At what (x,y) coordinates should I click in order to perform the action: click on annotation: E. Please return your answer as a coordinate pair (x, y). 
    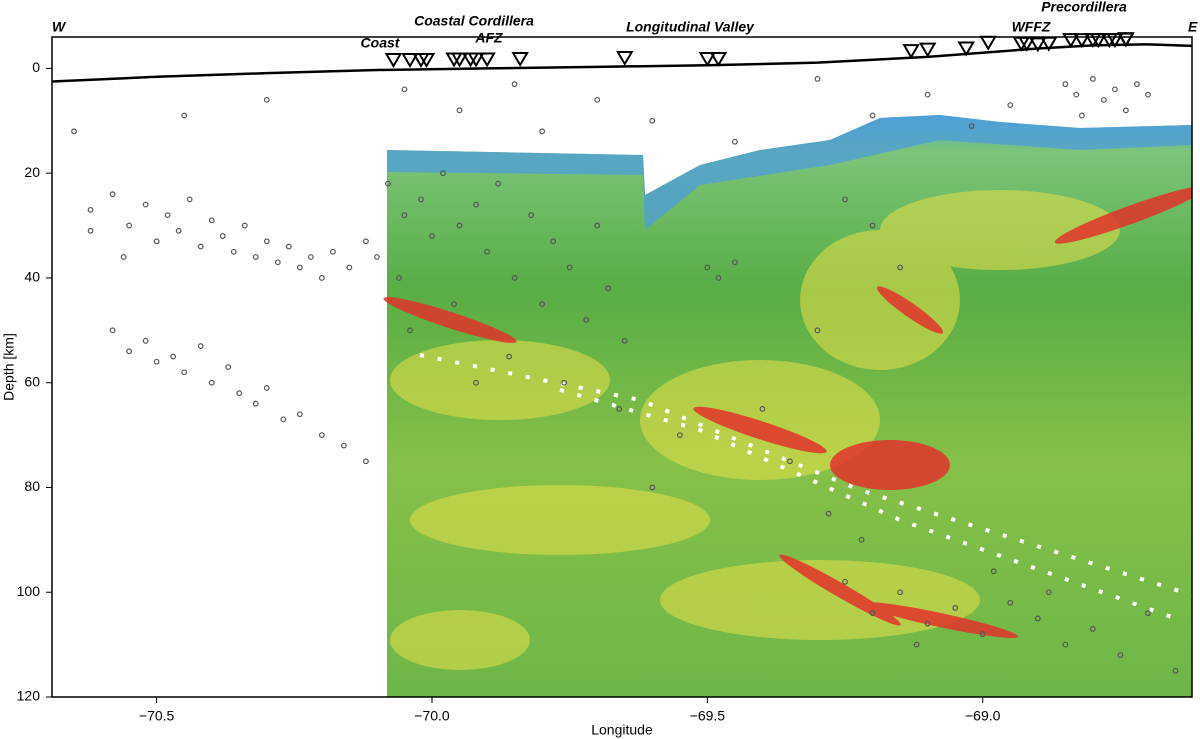
    Looking at the image, I should click on (1193, 27).